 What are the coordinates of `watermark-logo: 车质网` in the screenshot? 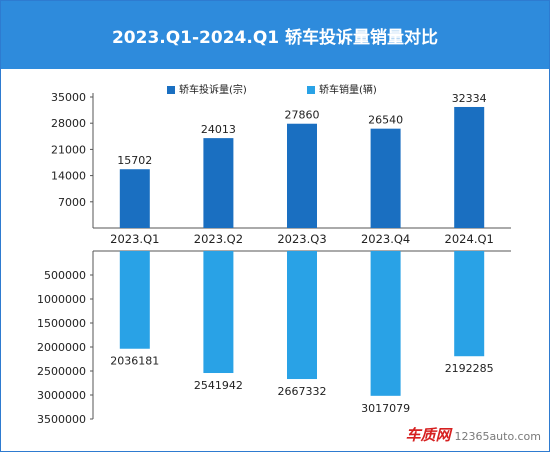 It's located at (428, 435).